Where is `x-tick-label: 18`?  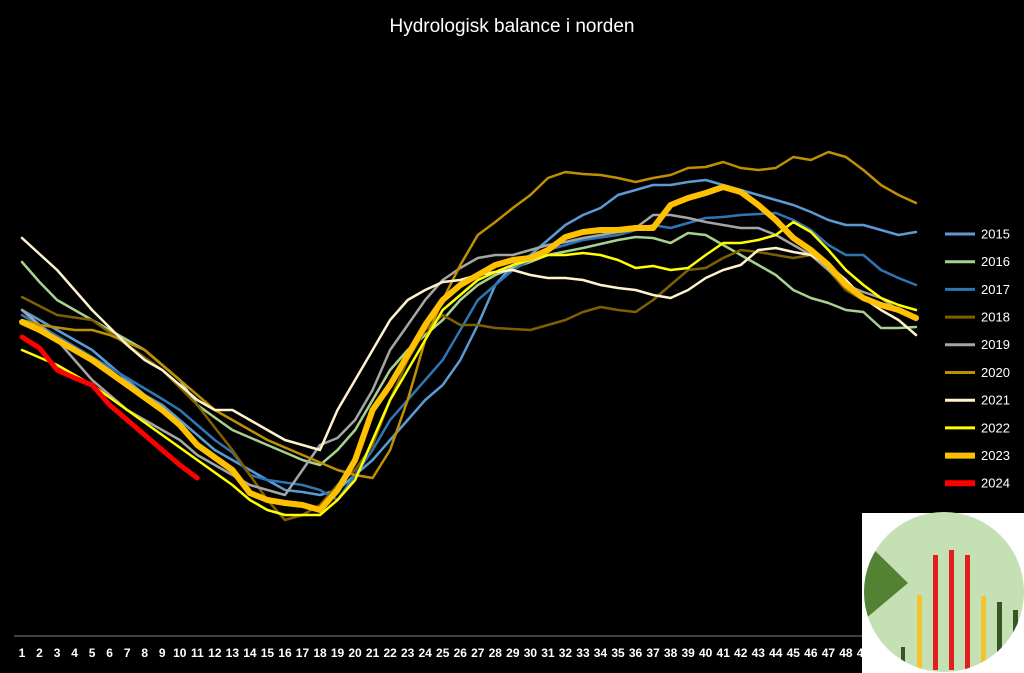 x-tick-label: 18 is located at coordinates (320, 653).